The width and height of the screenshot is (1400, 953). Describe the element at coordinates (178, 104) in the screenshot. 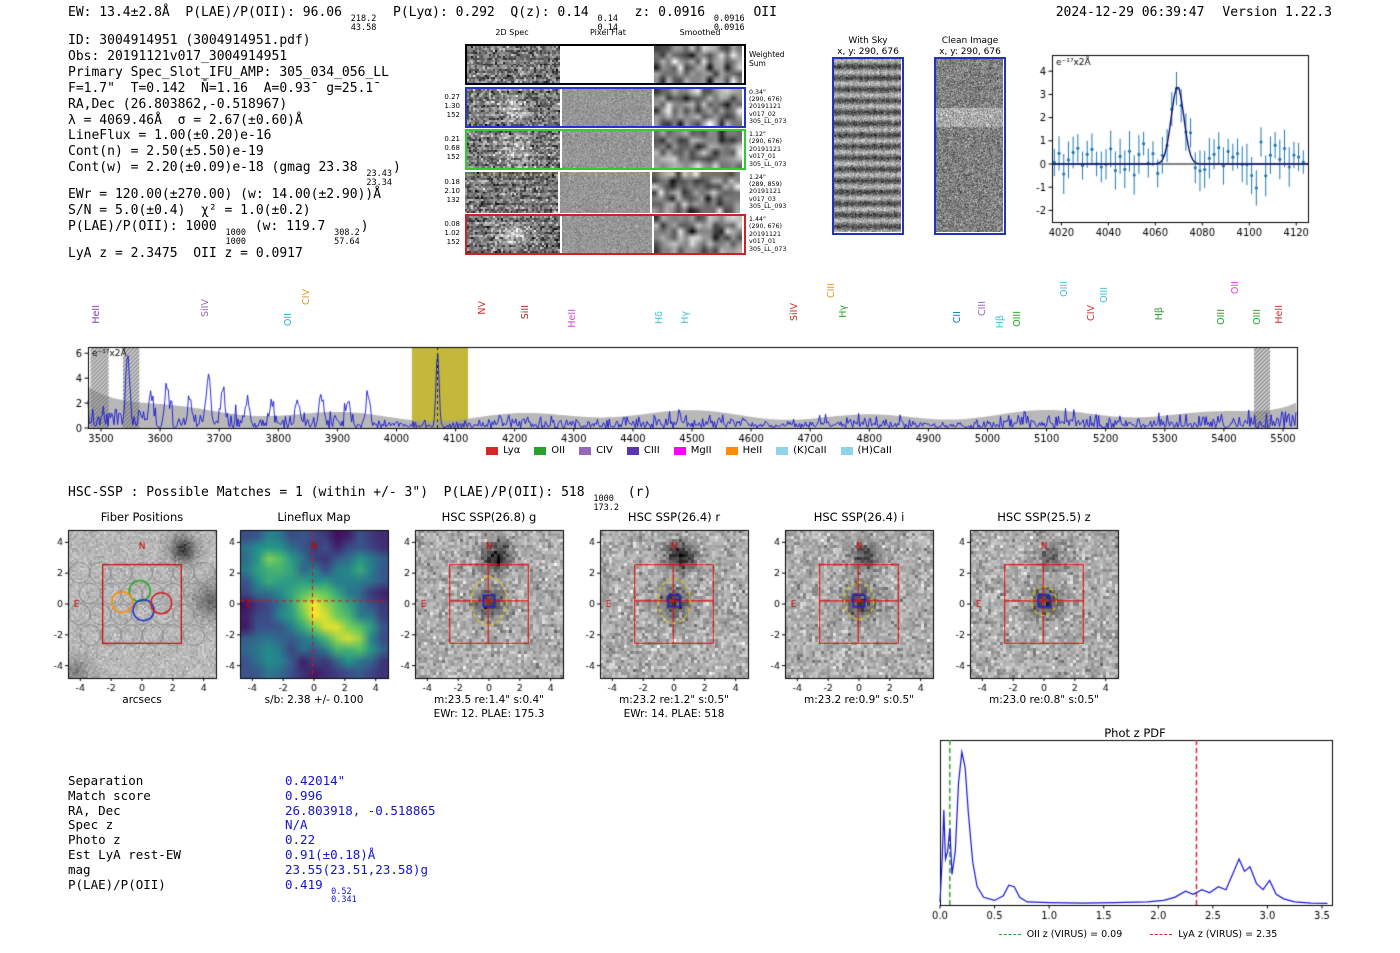

I see `info-line: RA,Dec (26.803862,-0.518967)` at that location.